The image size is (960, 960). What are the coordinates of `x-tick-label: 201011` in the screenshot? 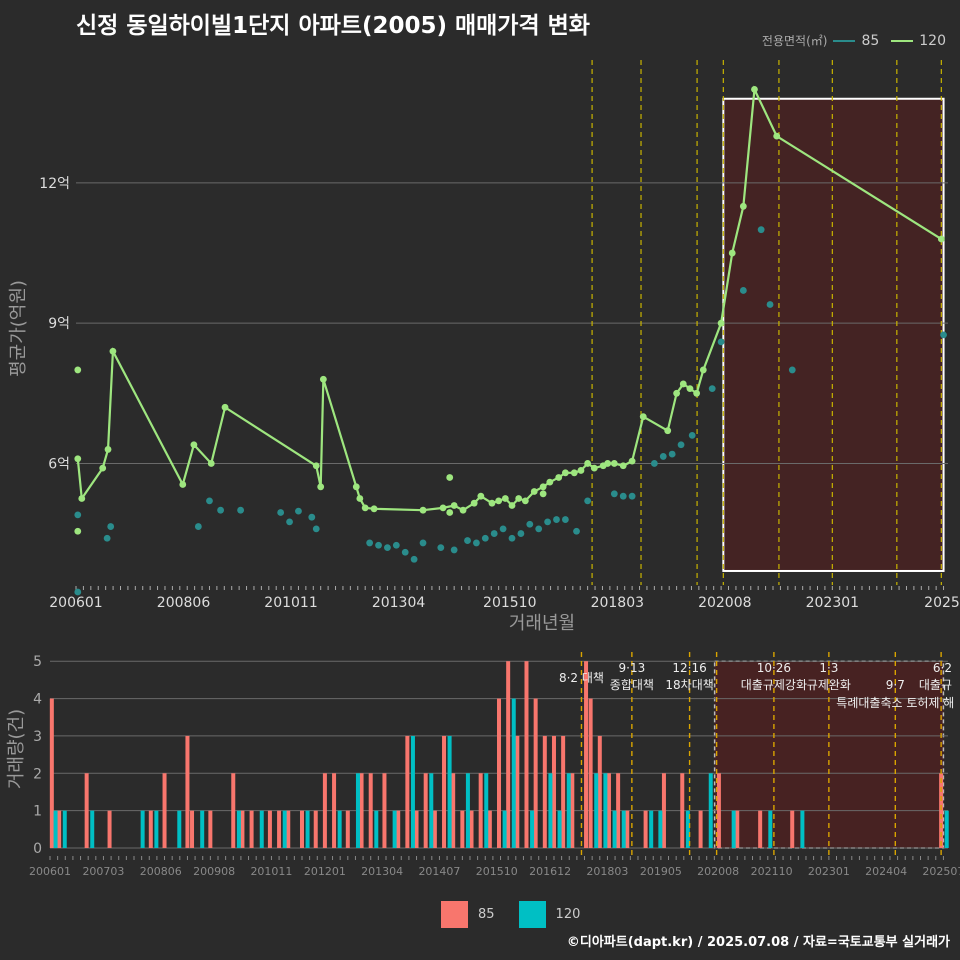 It's located at (271, 871).